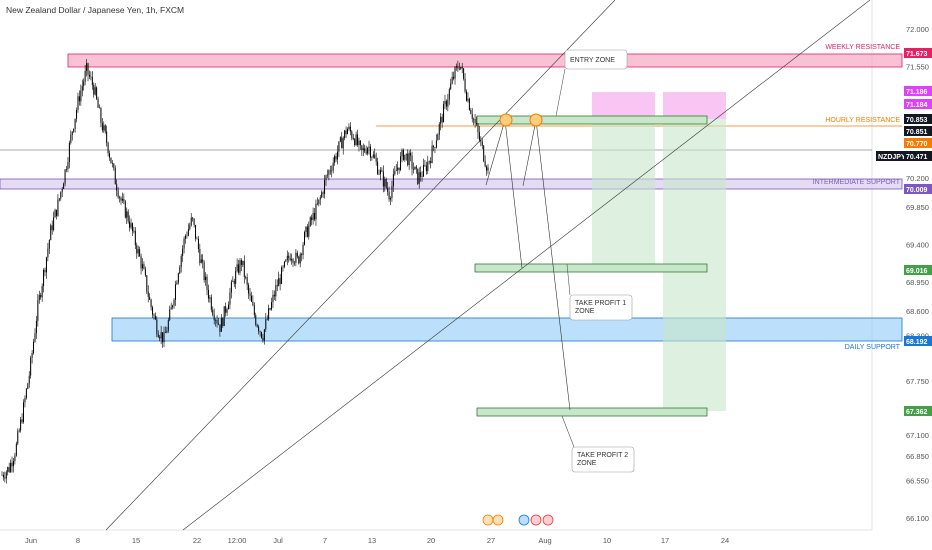 The width and height of the screenshot is (932, 550). Describe the element at coordinates (485, 60) in the screenshot. I see `weekly-resistance-zone` at that location.